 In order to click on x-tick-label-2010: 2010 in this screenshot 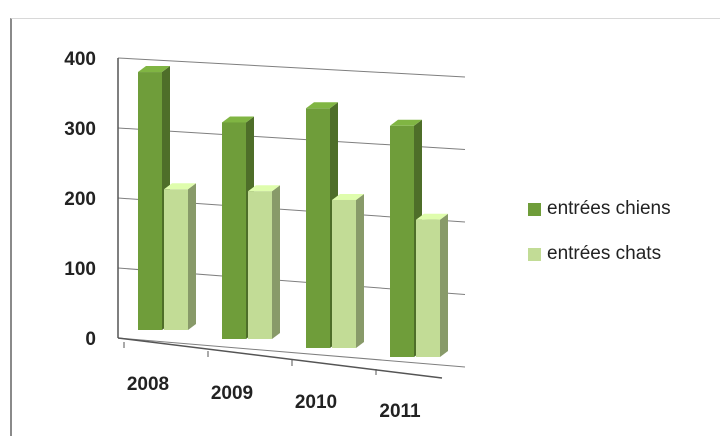, I will do `click(316, 402)`.